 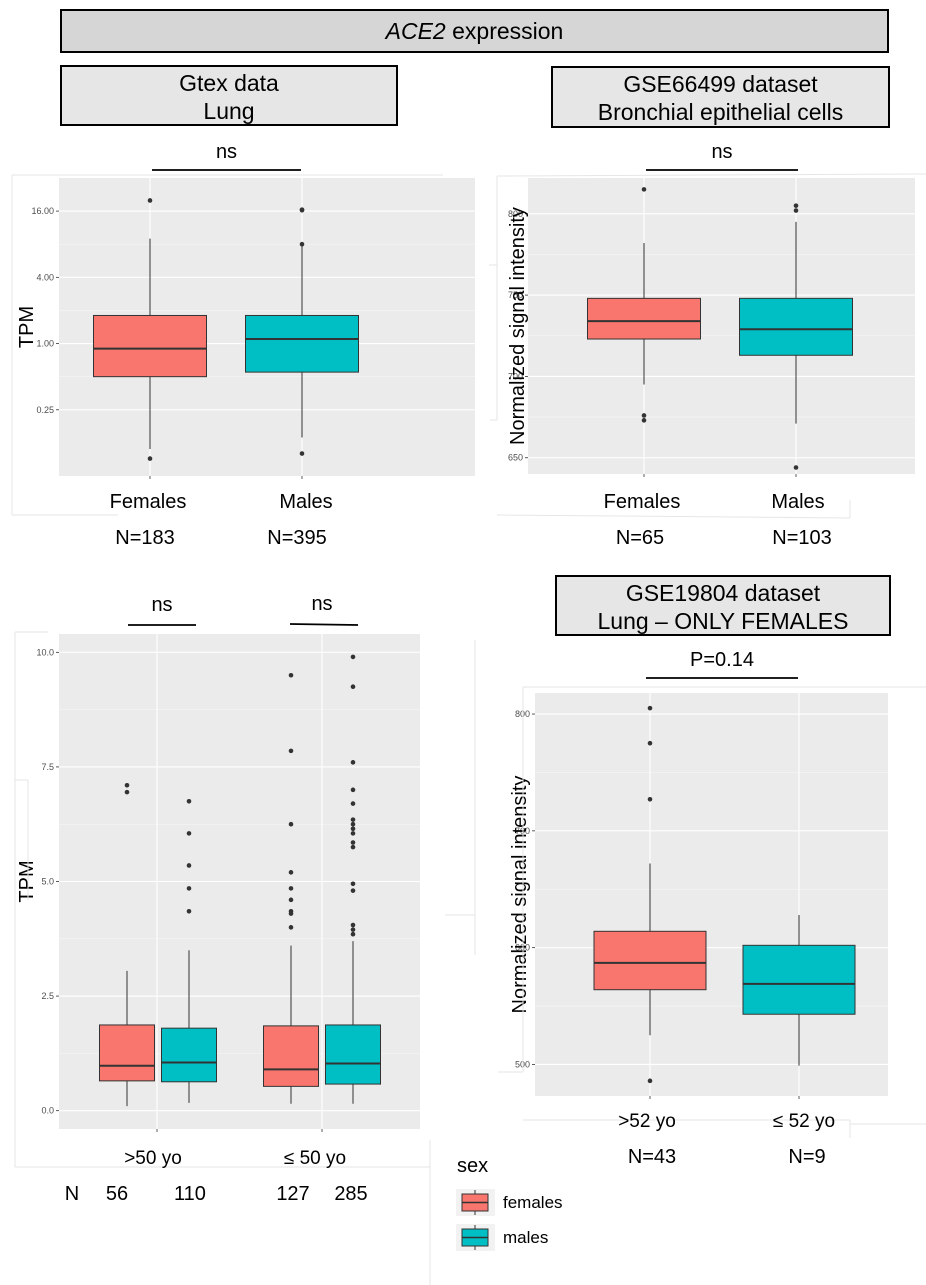 I want to click on n-prefix: N, so click(x=72, y=1194).